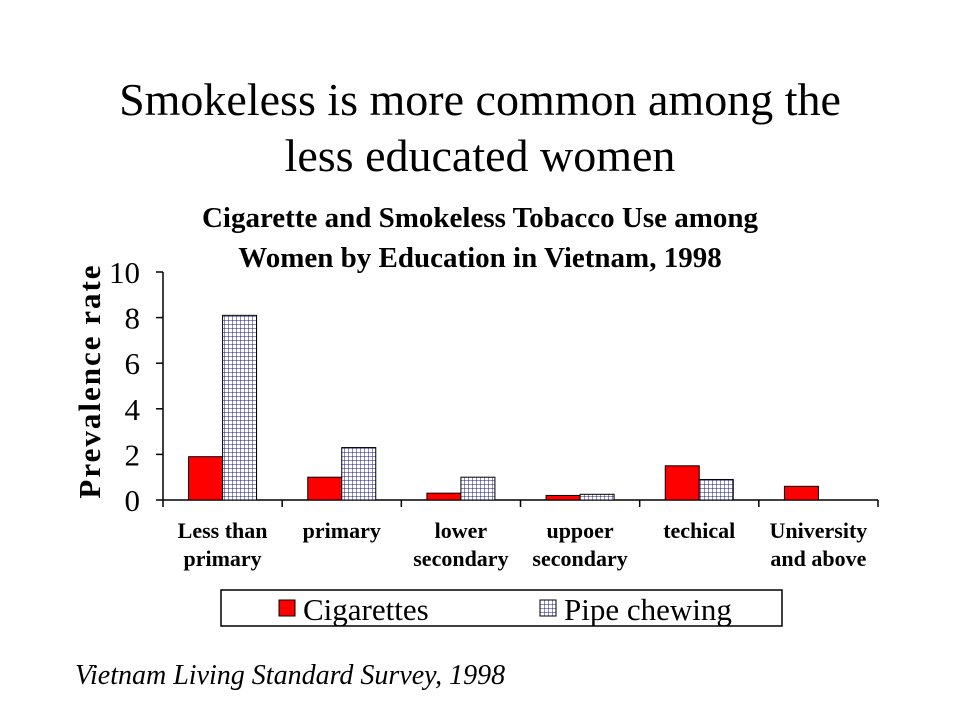  What do you see at coordinates (133, 318) in the screenshot?
I see `y-tick-label: 8` at bounding box center [133, 318].